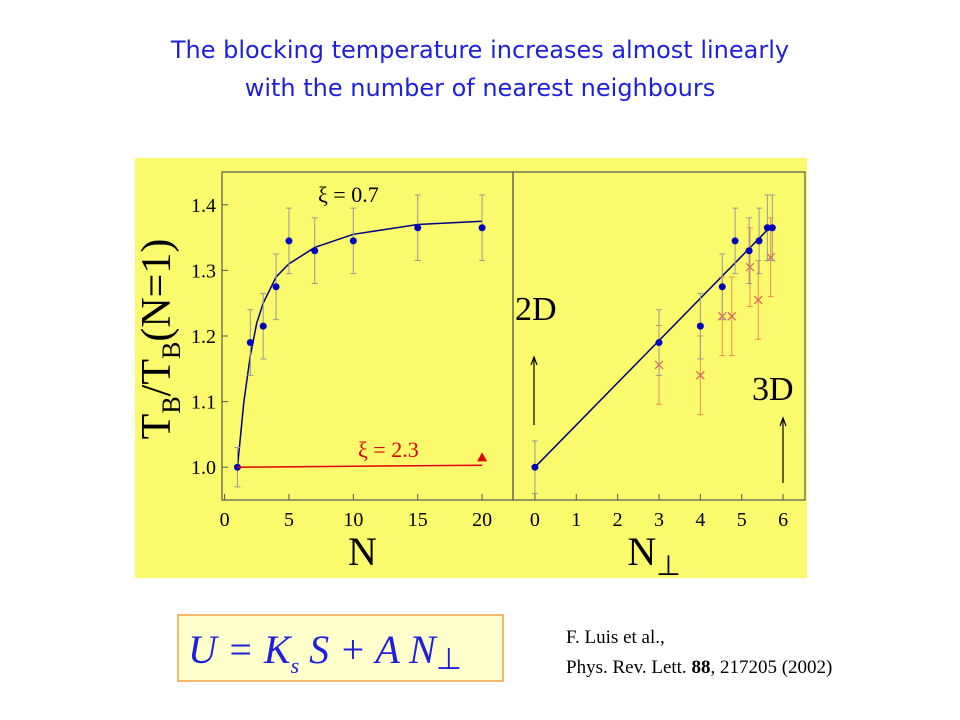  What do you see at coordinates (771, 667) in the screenshot?
I see `citation-part: , 217205 (2002)` at bounding box center [771, 667].